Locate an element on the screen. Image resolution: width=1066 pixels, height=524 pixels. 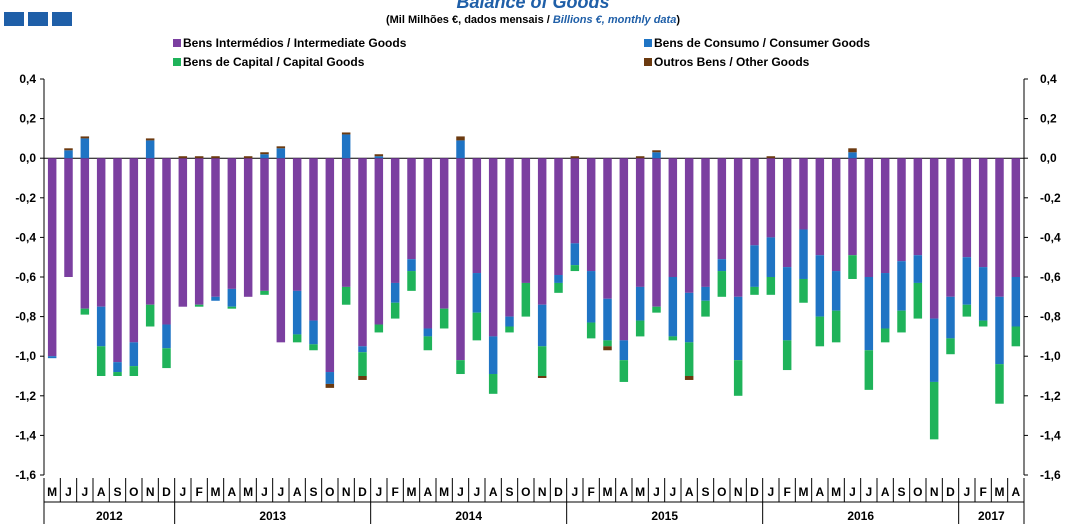
ytick-left-label-0: 0,4 is located at coordinates (27, 79).